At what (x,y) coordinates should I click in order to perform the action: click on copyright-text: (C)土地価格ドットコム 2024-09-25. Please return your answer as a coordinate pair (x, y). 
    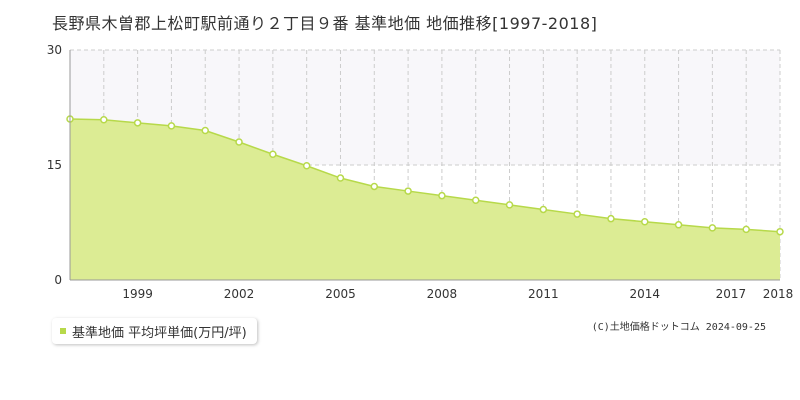
    Looking at the image, I should click on (678, 327).